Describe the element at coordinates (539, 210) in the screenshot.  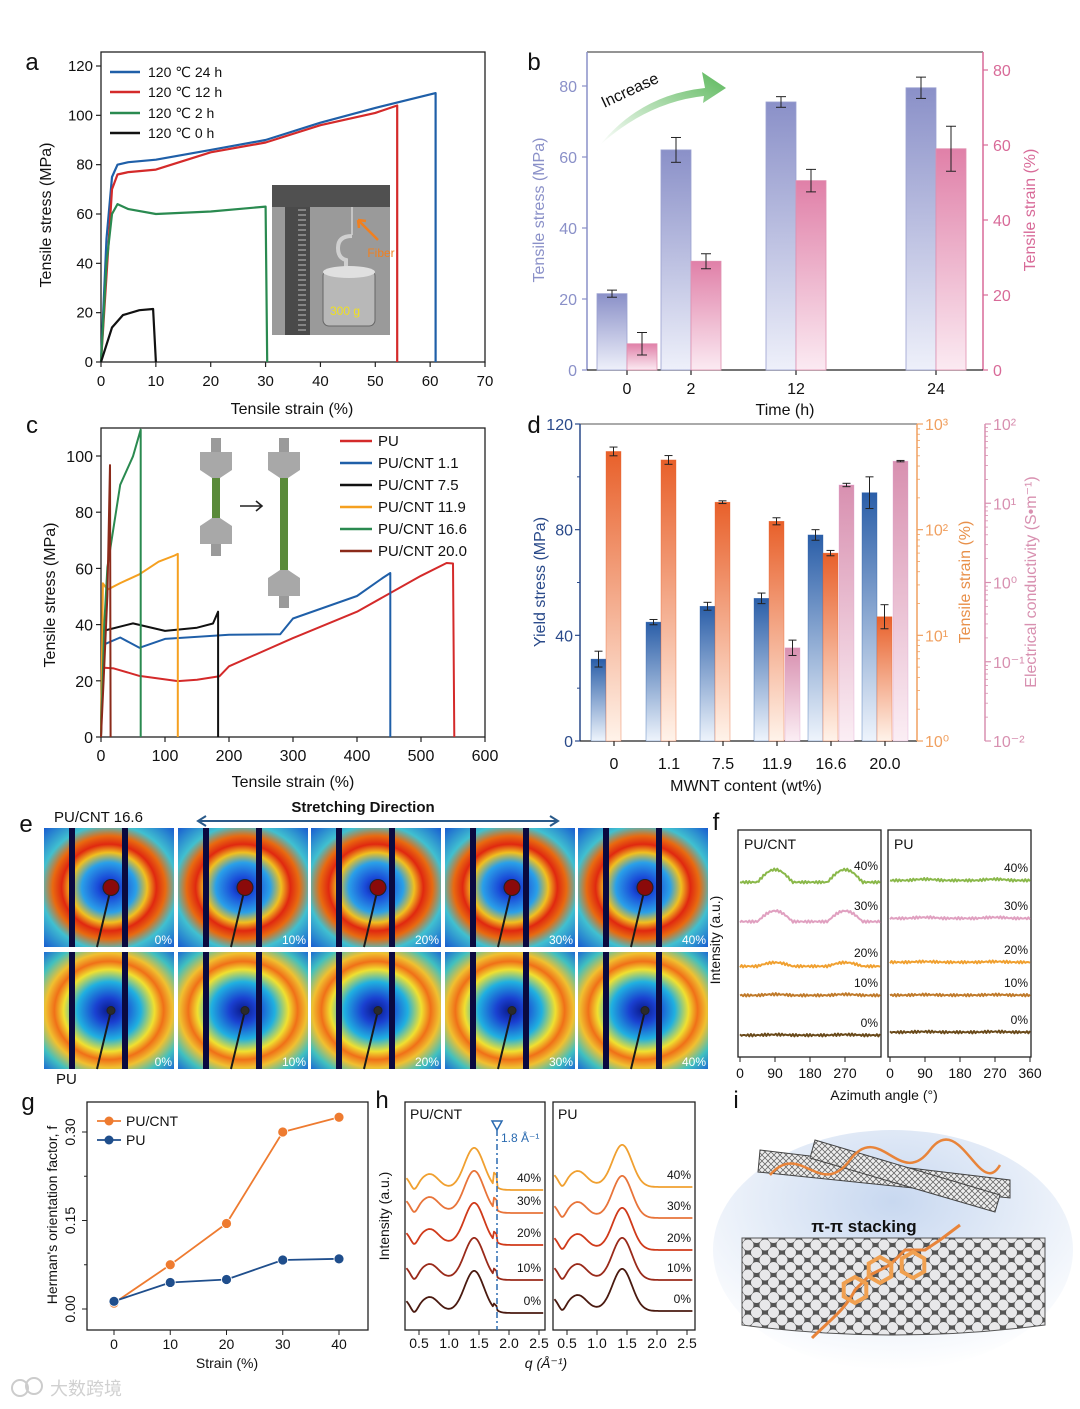
I see `y-axis-label: Tensile stress (MPa)` at that location.